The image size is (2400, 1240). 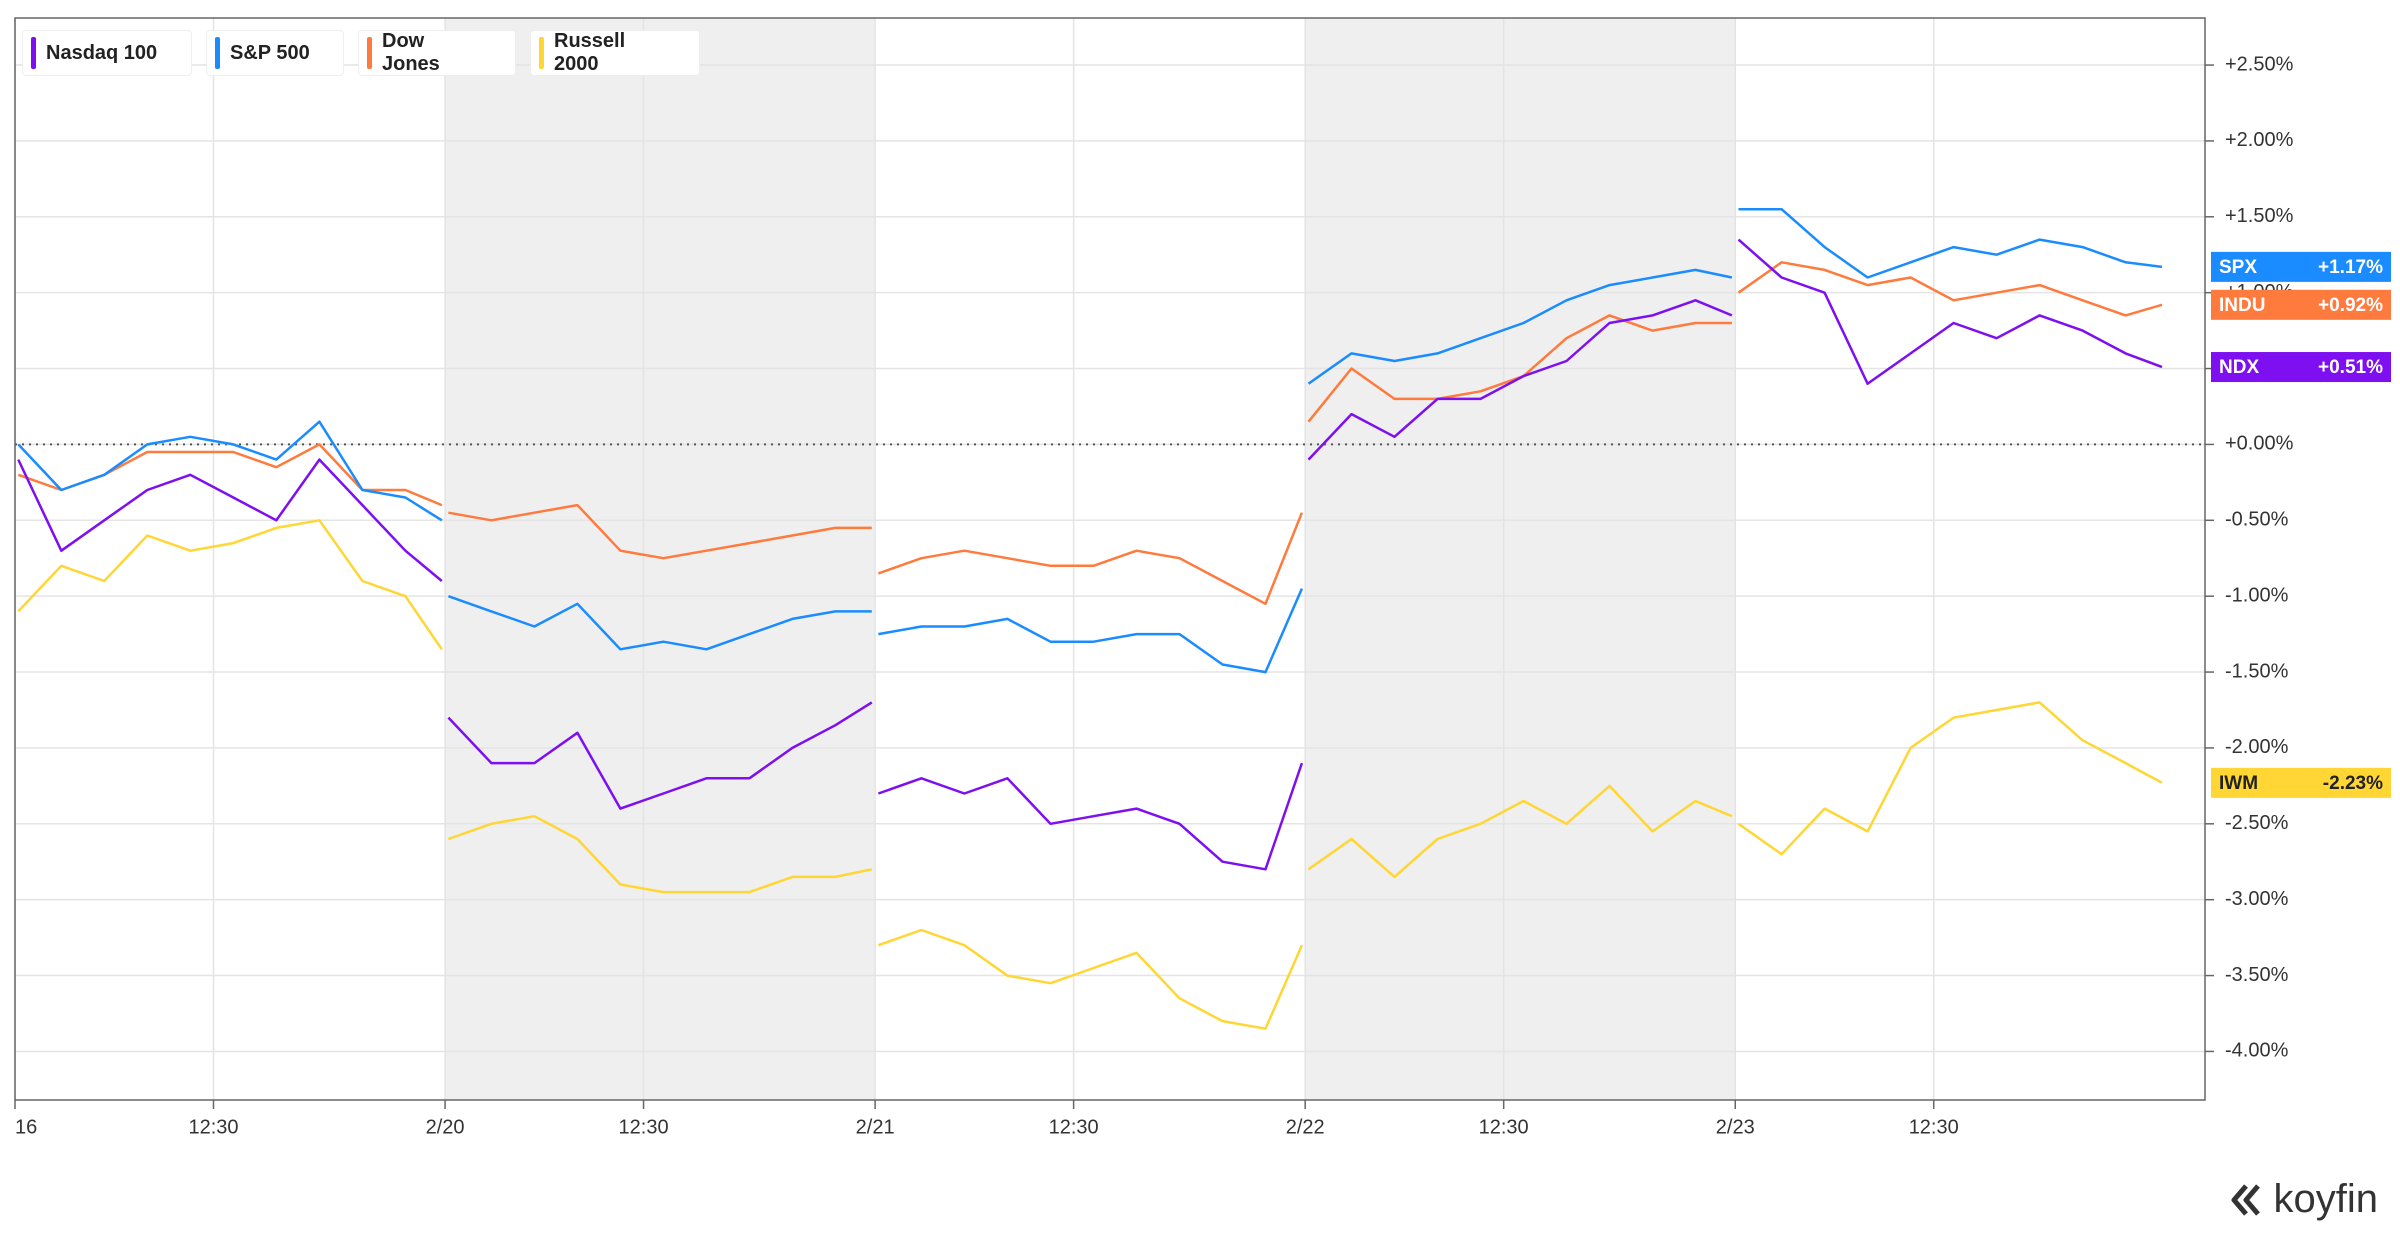 What do you see at coordinates (445, 1127) in the screenshot?
I see `x-tick-label: 2/20` at bounding box center [445, 1127].